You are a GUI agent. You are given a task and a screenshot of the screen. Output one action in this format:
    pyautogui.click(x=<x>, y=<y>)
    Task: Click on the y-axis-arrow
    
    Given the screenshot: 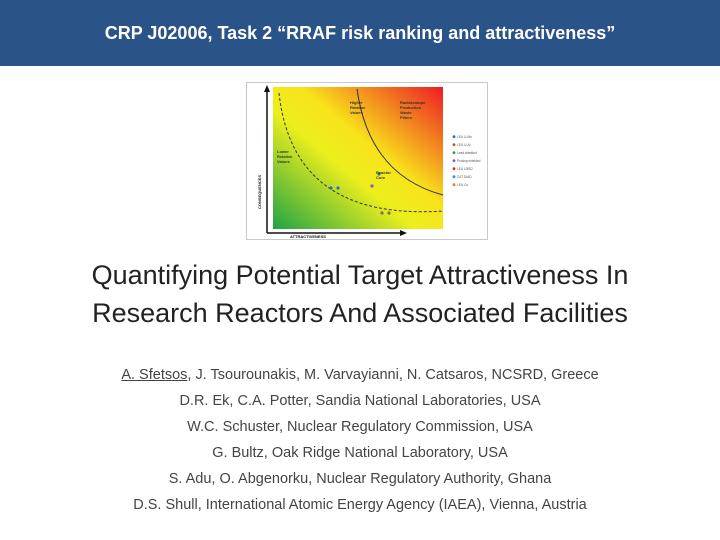 What is the action you would take?
    pyautogui.click(x=267, y=88)
    